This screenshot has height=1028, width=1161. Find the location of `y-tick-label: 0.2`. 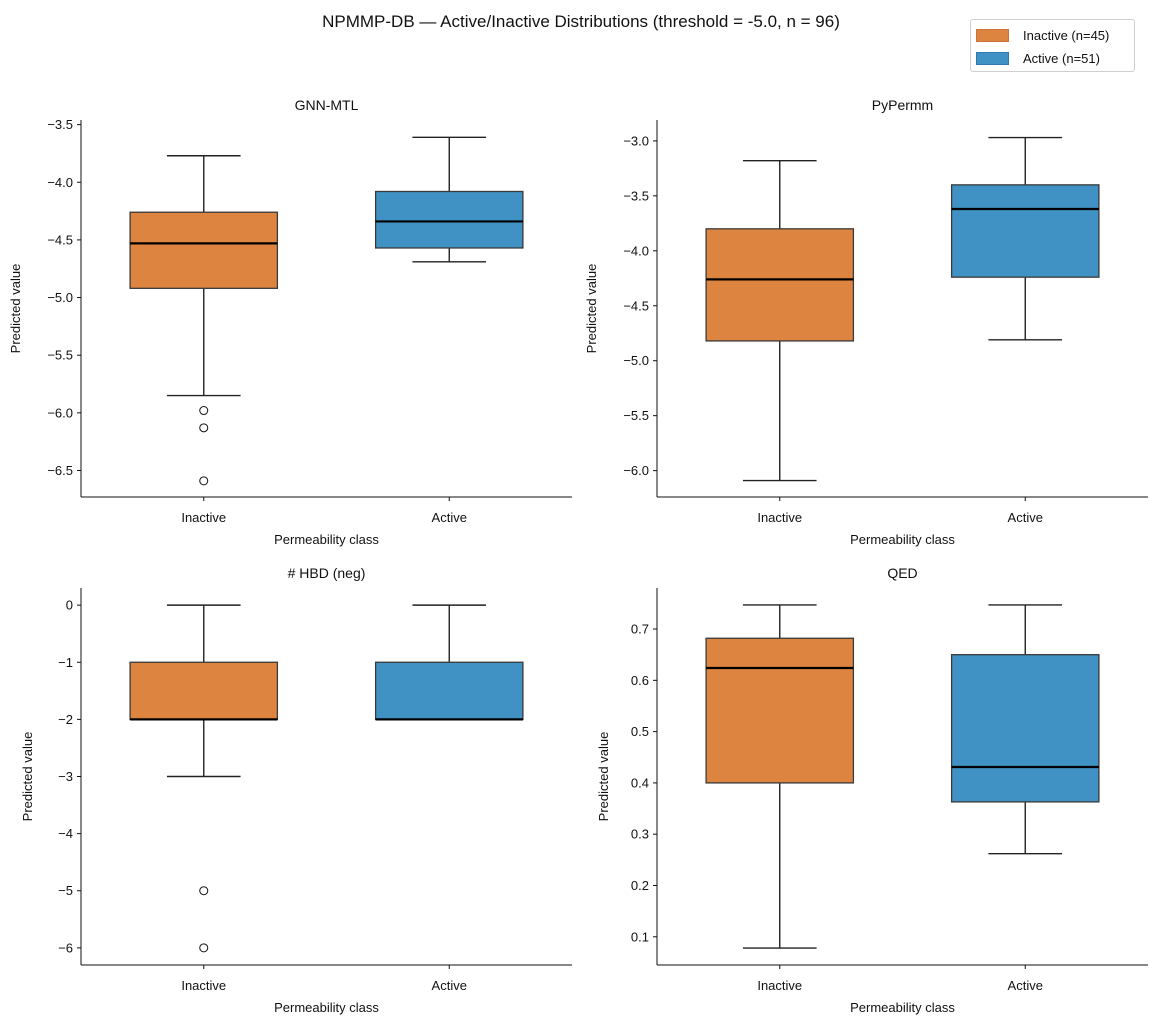

y-tick-label: 0.2 is located at coordinates (640, 885).